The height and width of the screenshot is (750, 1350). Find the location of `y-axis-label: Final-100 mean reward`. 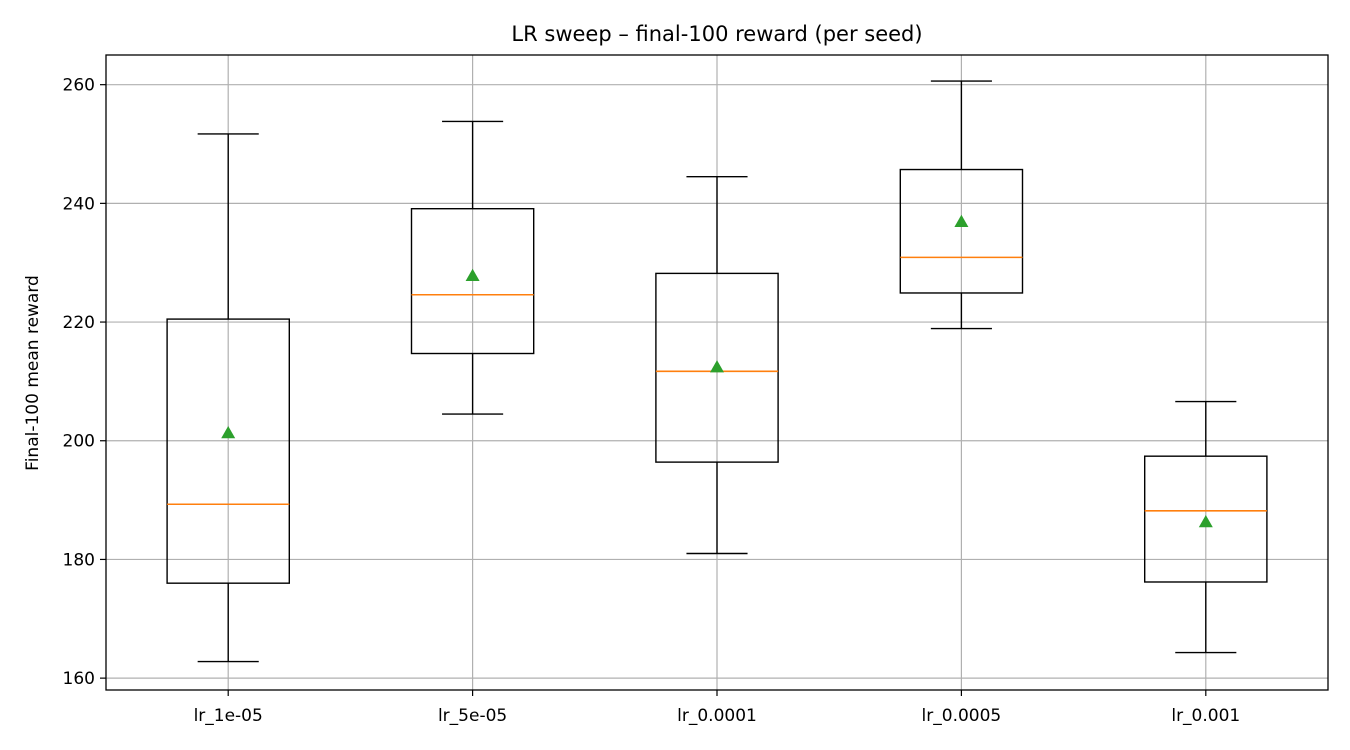

y-axis-label: Final-100 mean reward is located at coordinates (33, 373).